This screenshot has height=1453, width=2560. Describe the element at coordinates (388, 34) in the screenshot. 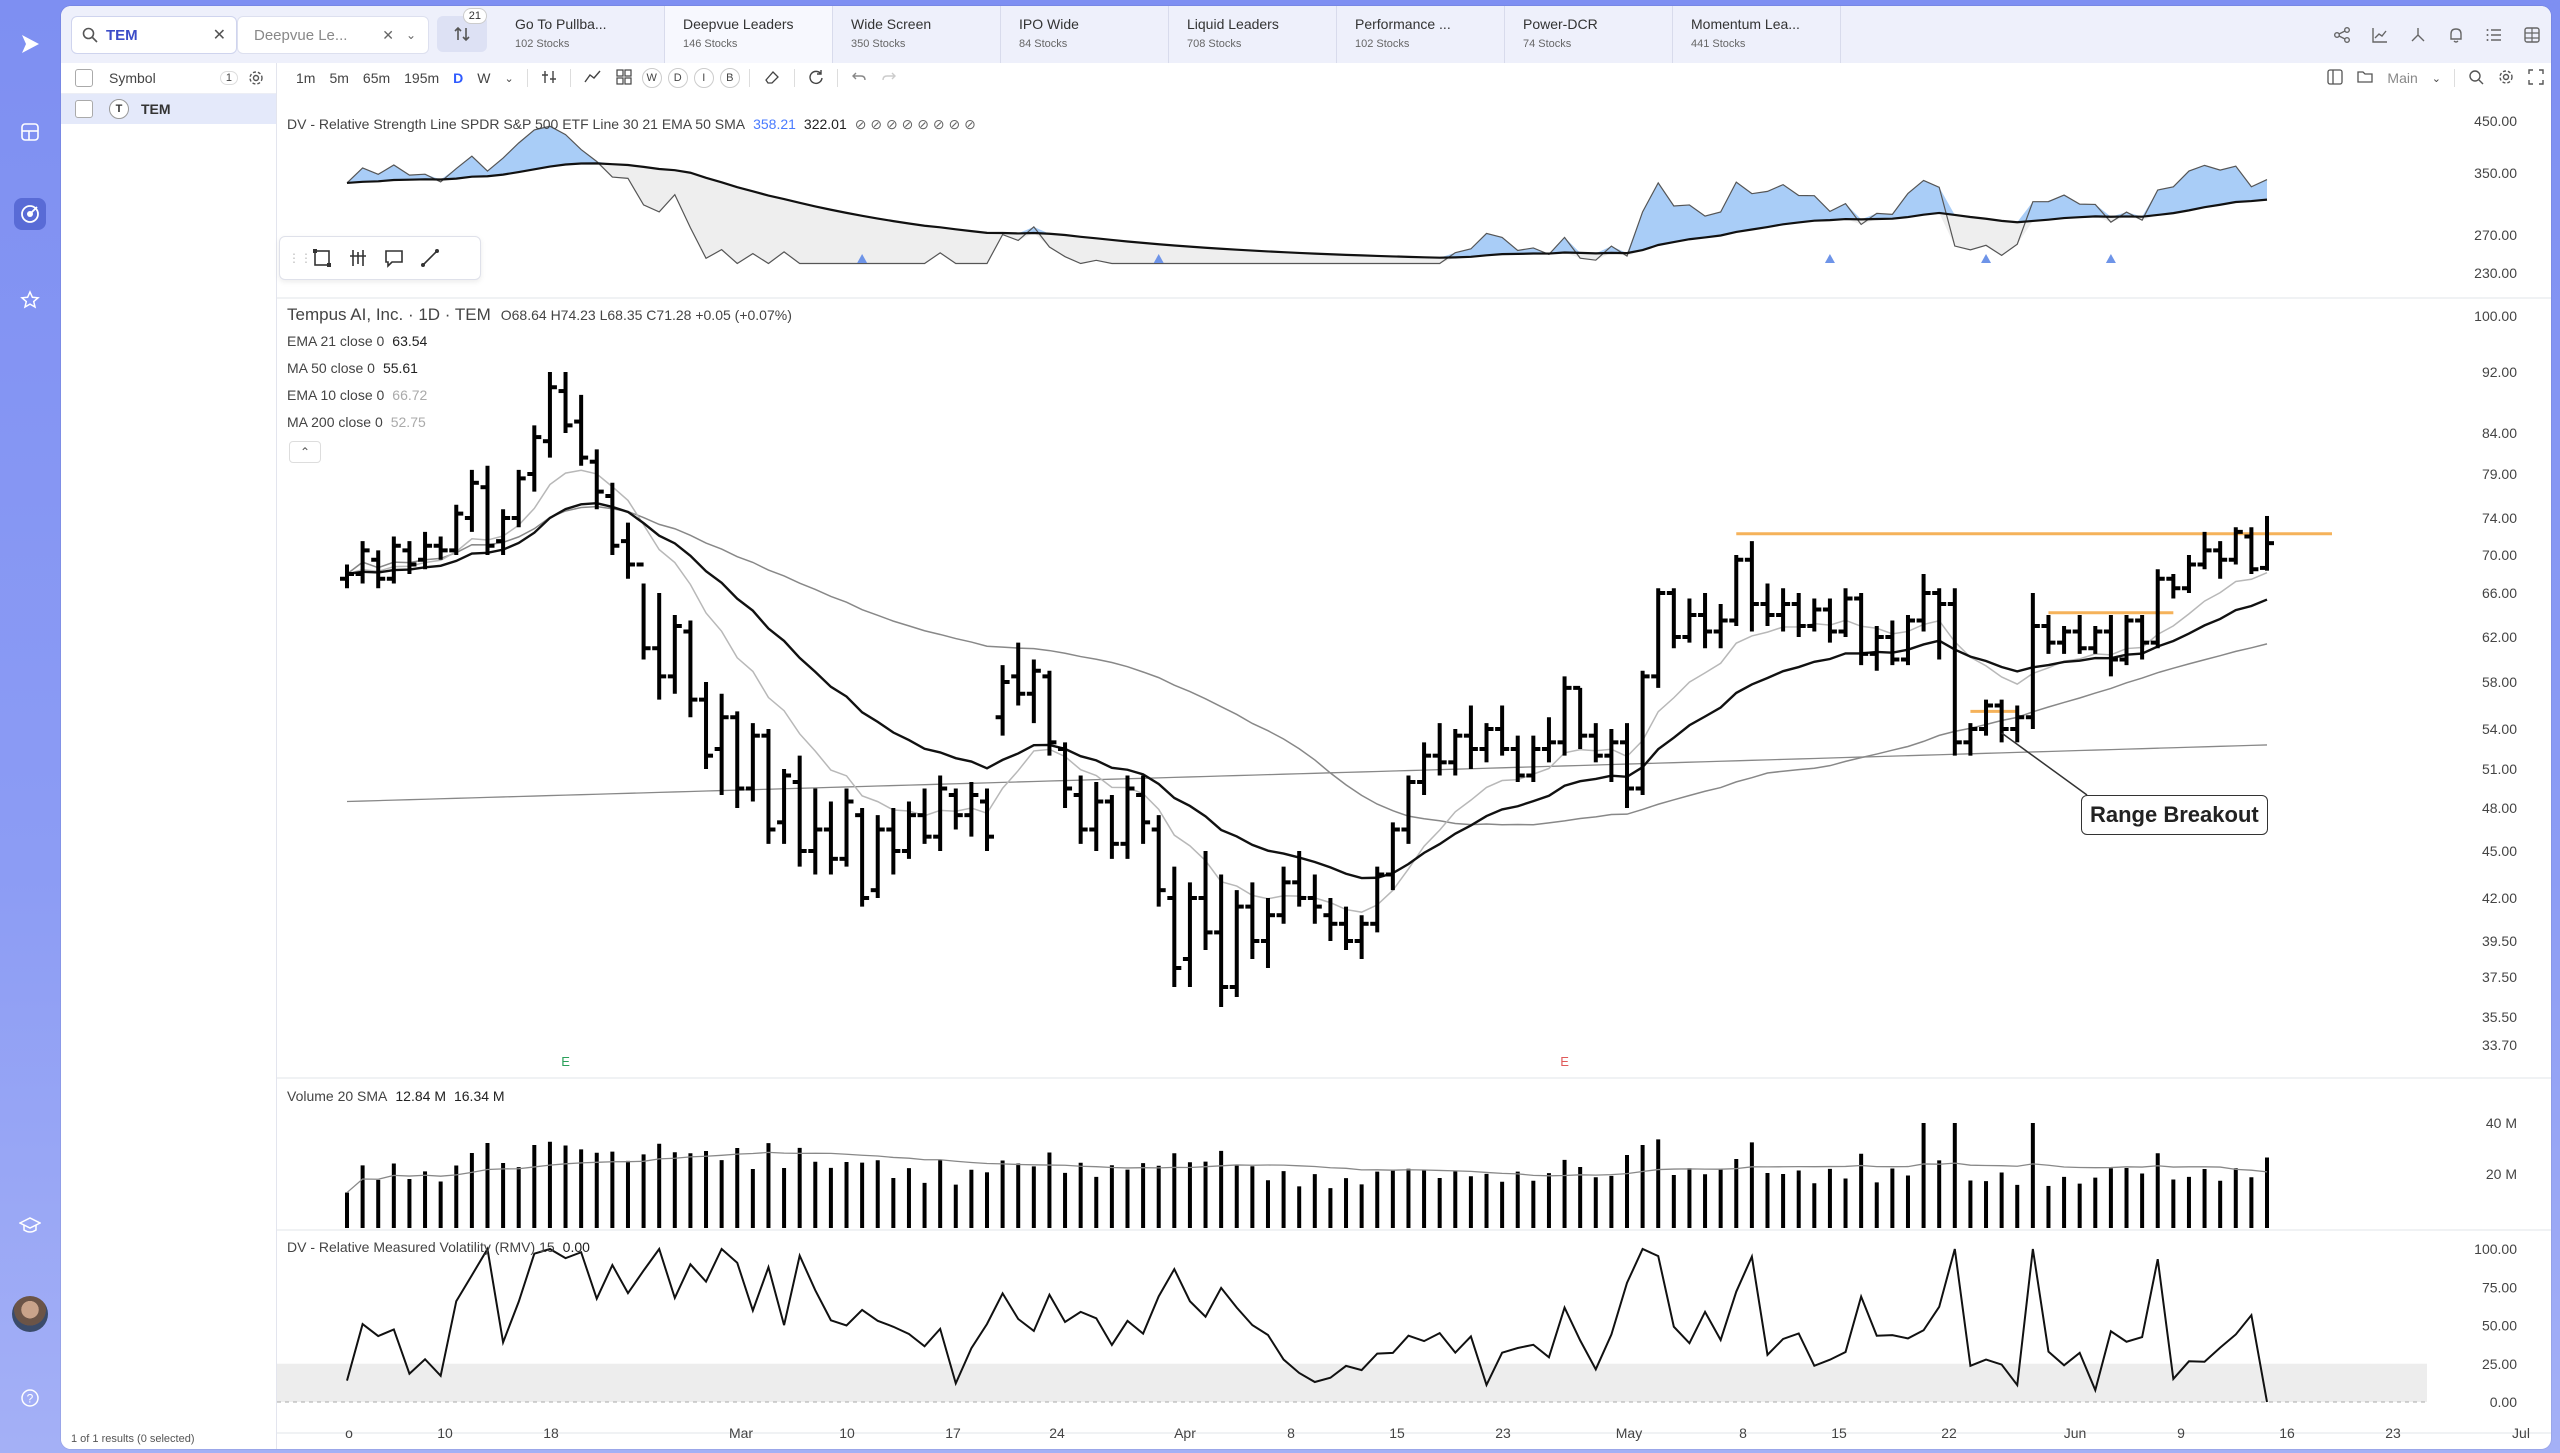

I see `clear-watchlist-icon: ✕` at that location.